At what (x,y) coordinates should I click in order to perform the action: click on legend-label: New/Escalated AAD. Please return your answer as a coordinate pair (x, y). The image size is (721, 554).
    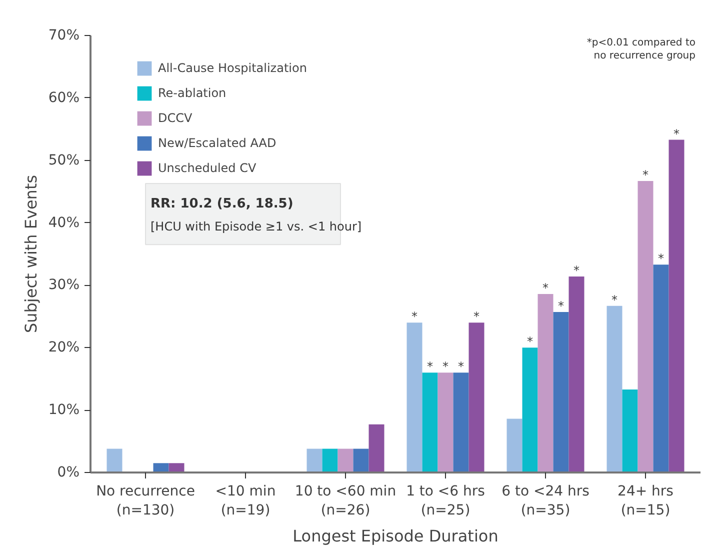
    Looking at the image, I should click on (217, 143).